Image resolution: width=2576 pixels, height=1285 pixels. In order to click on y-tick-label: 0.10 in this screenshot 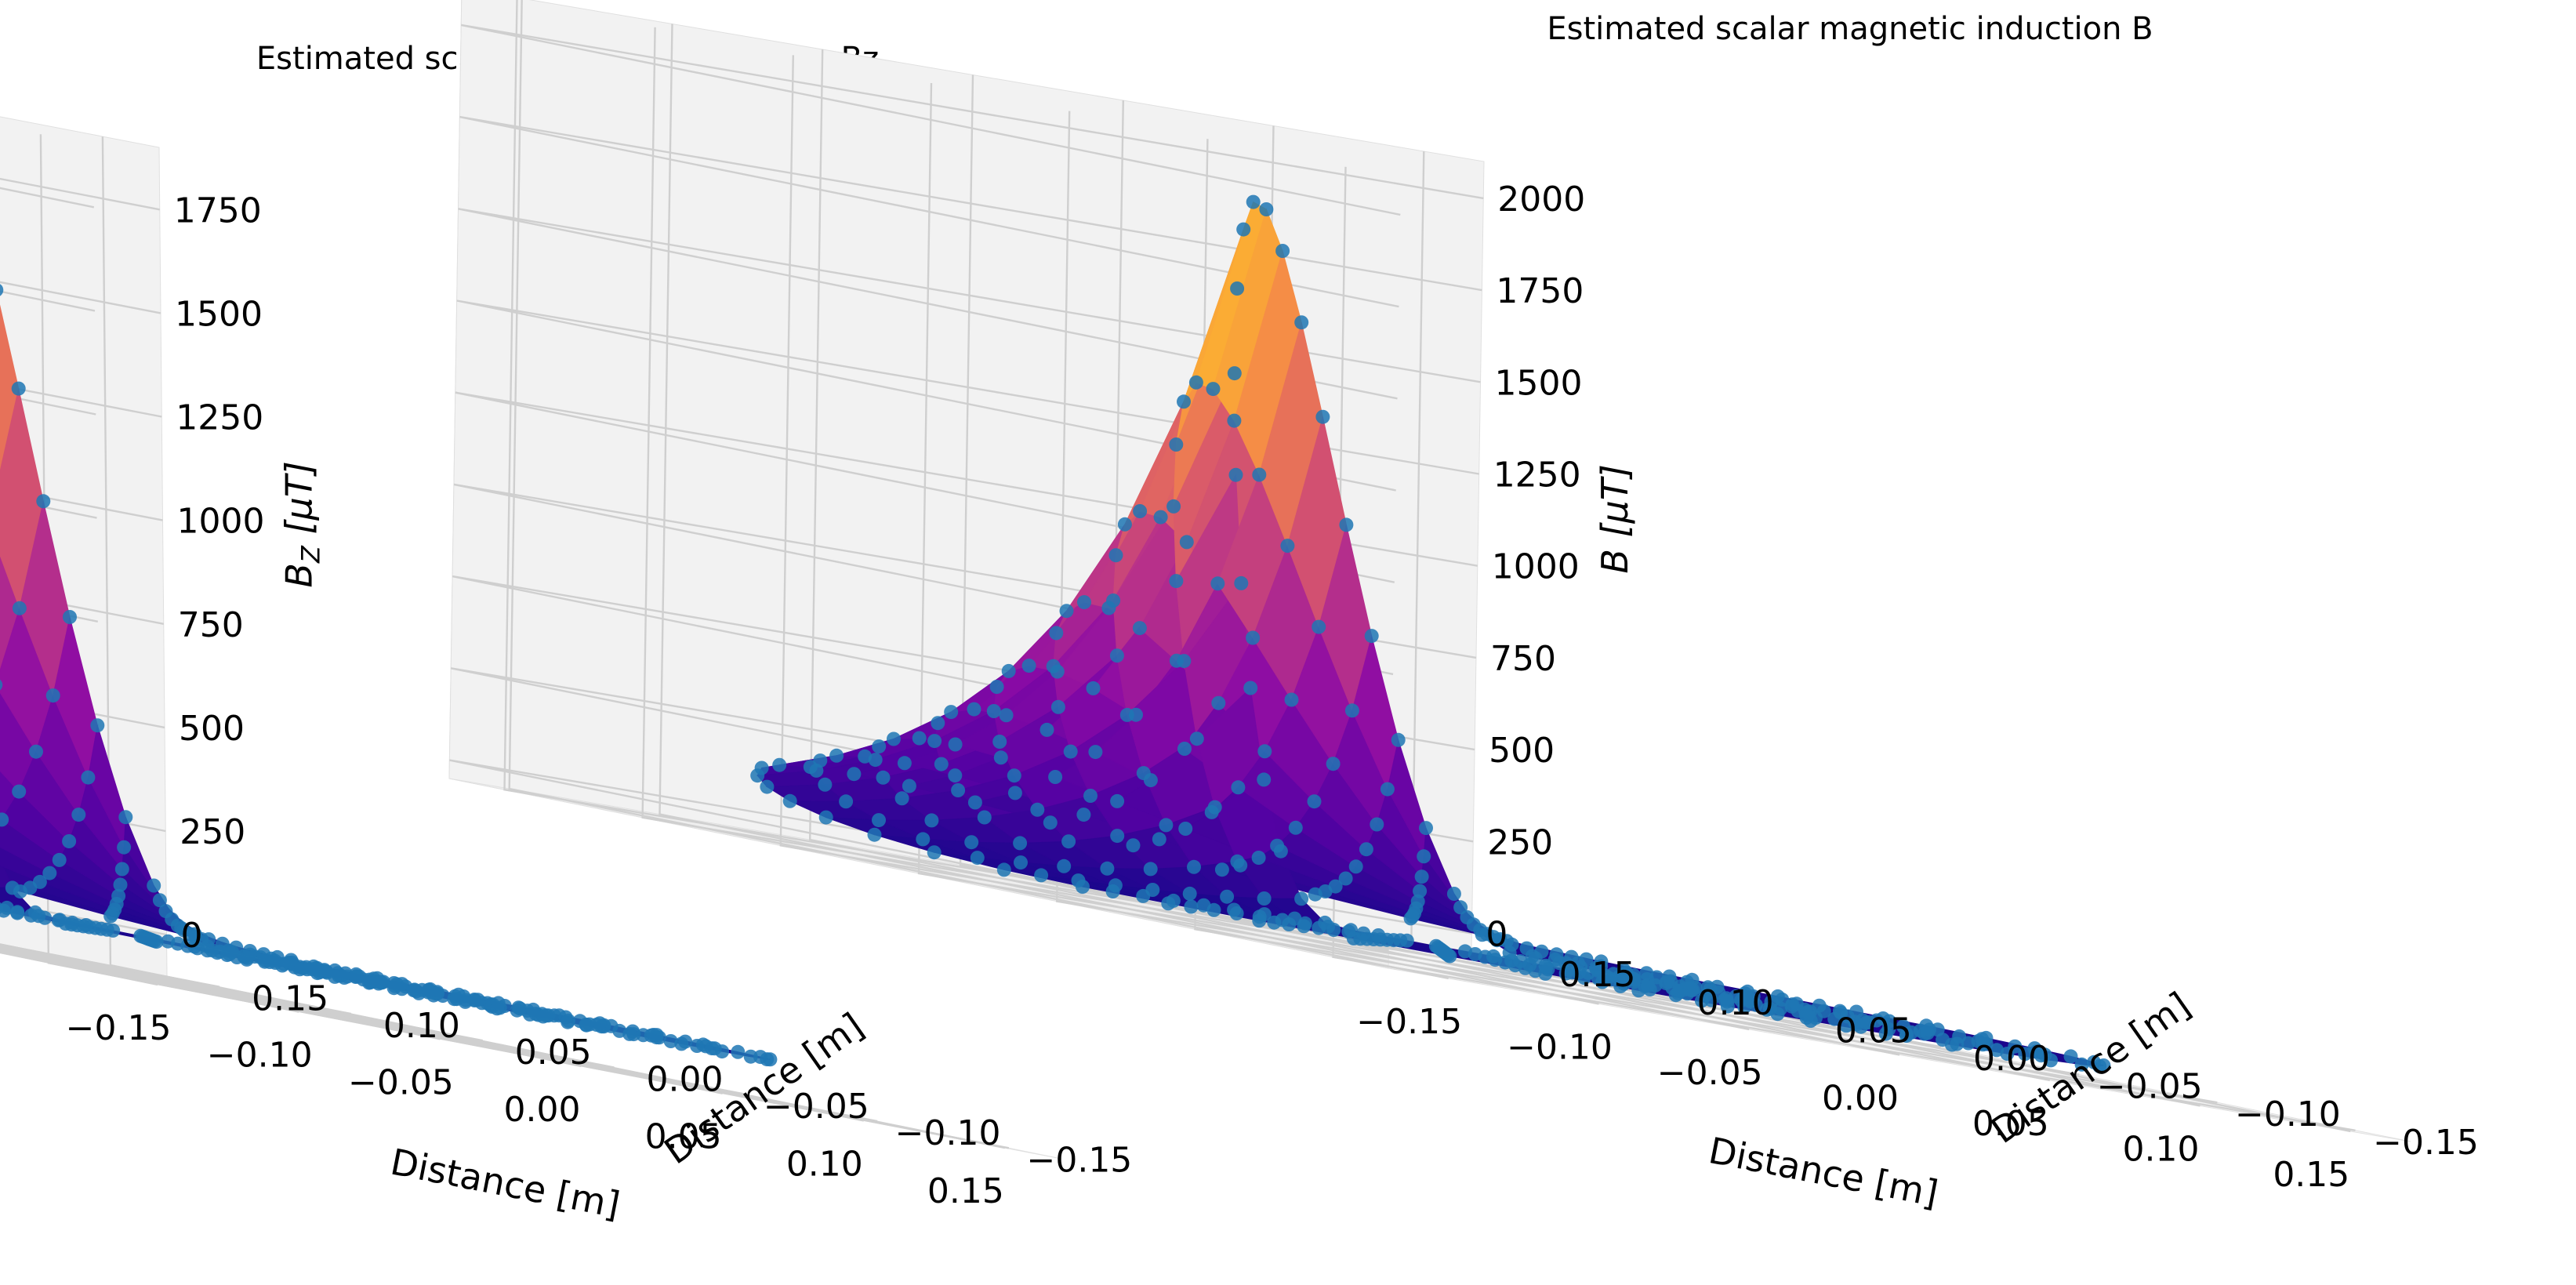, I will do `click(1735, 1003)`.